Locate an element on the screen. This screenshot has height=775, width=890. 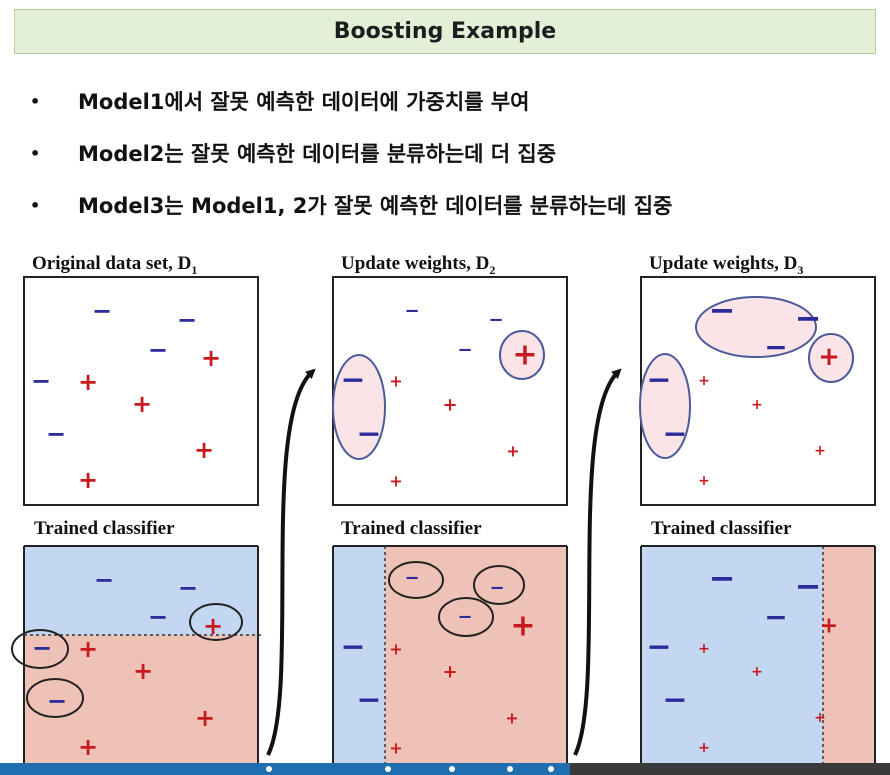
bullet-item: • Model2는 잘못 예측한 데이터를 분류하는데 더 집중 is located at coordinates (351, 160).